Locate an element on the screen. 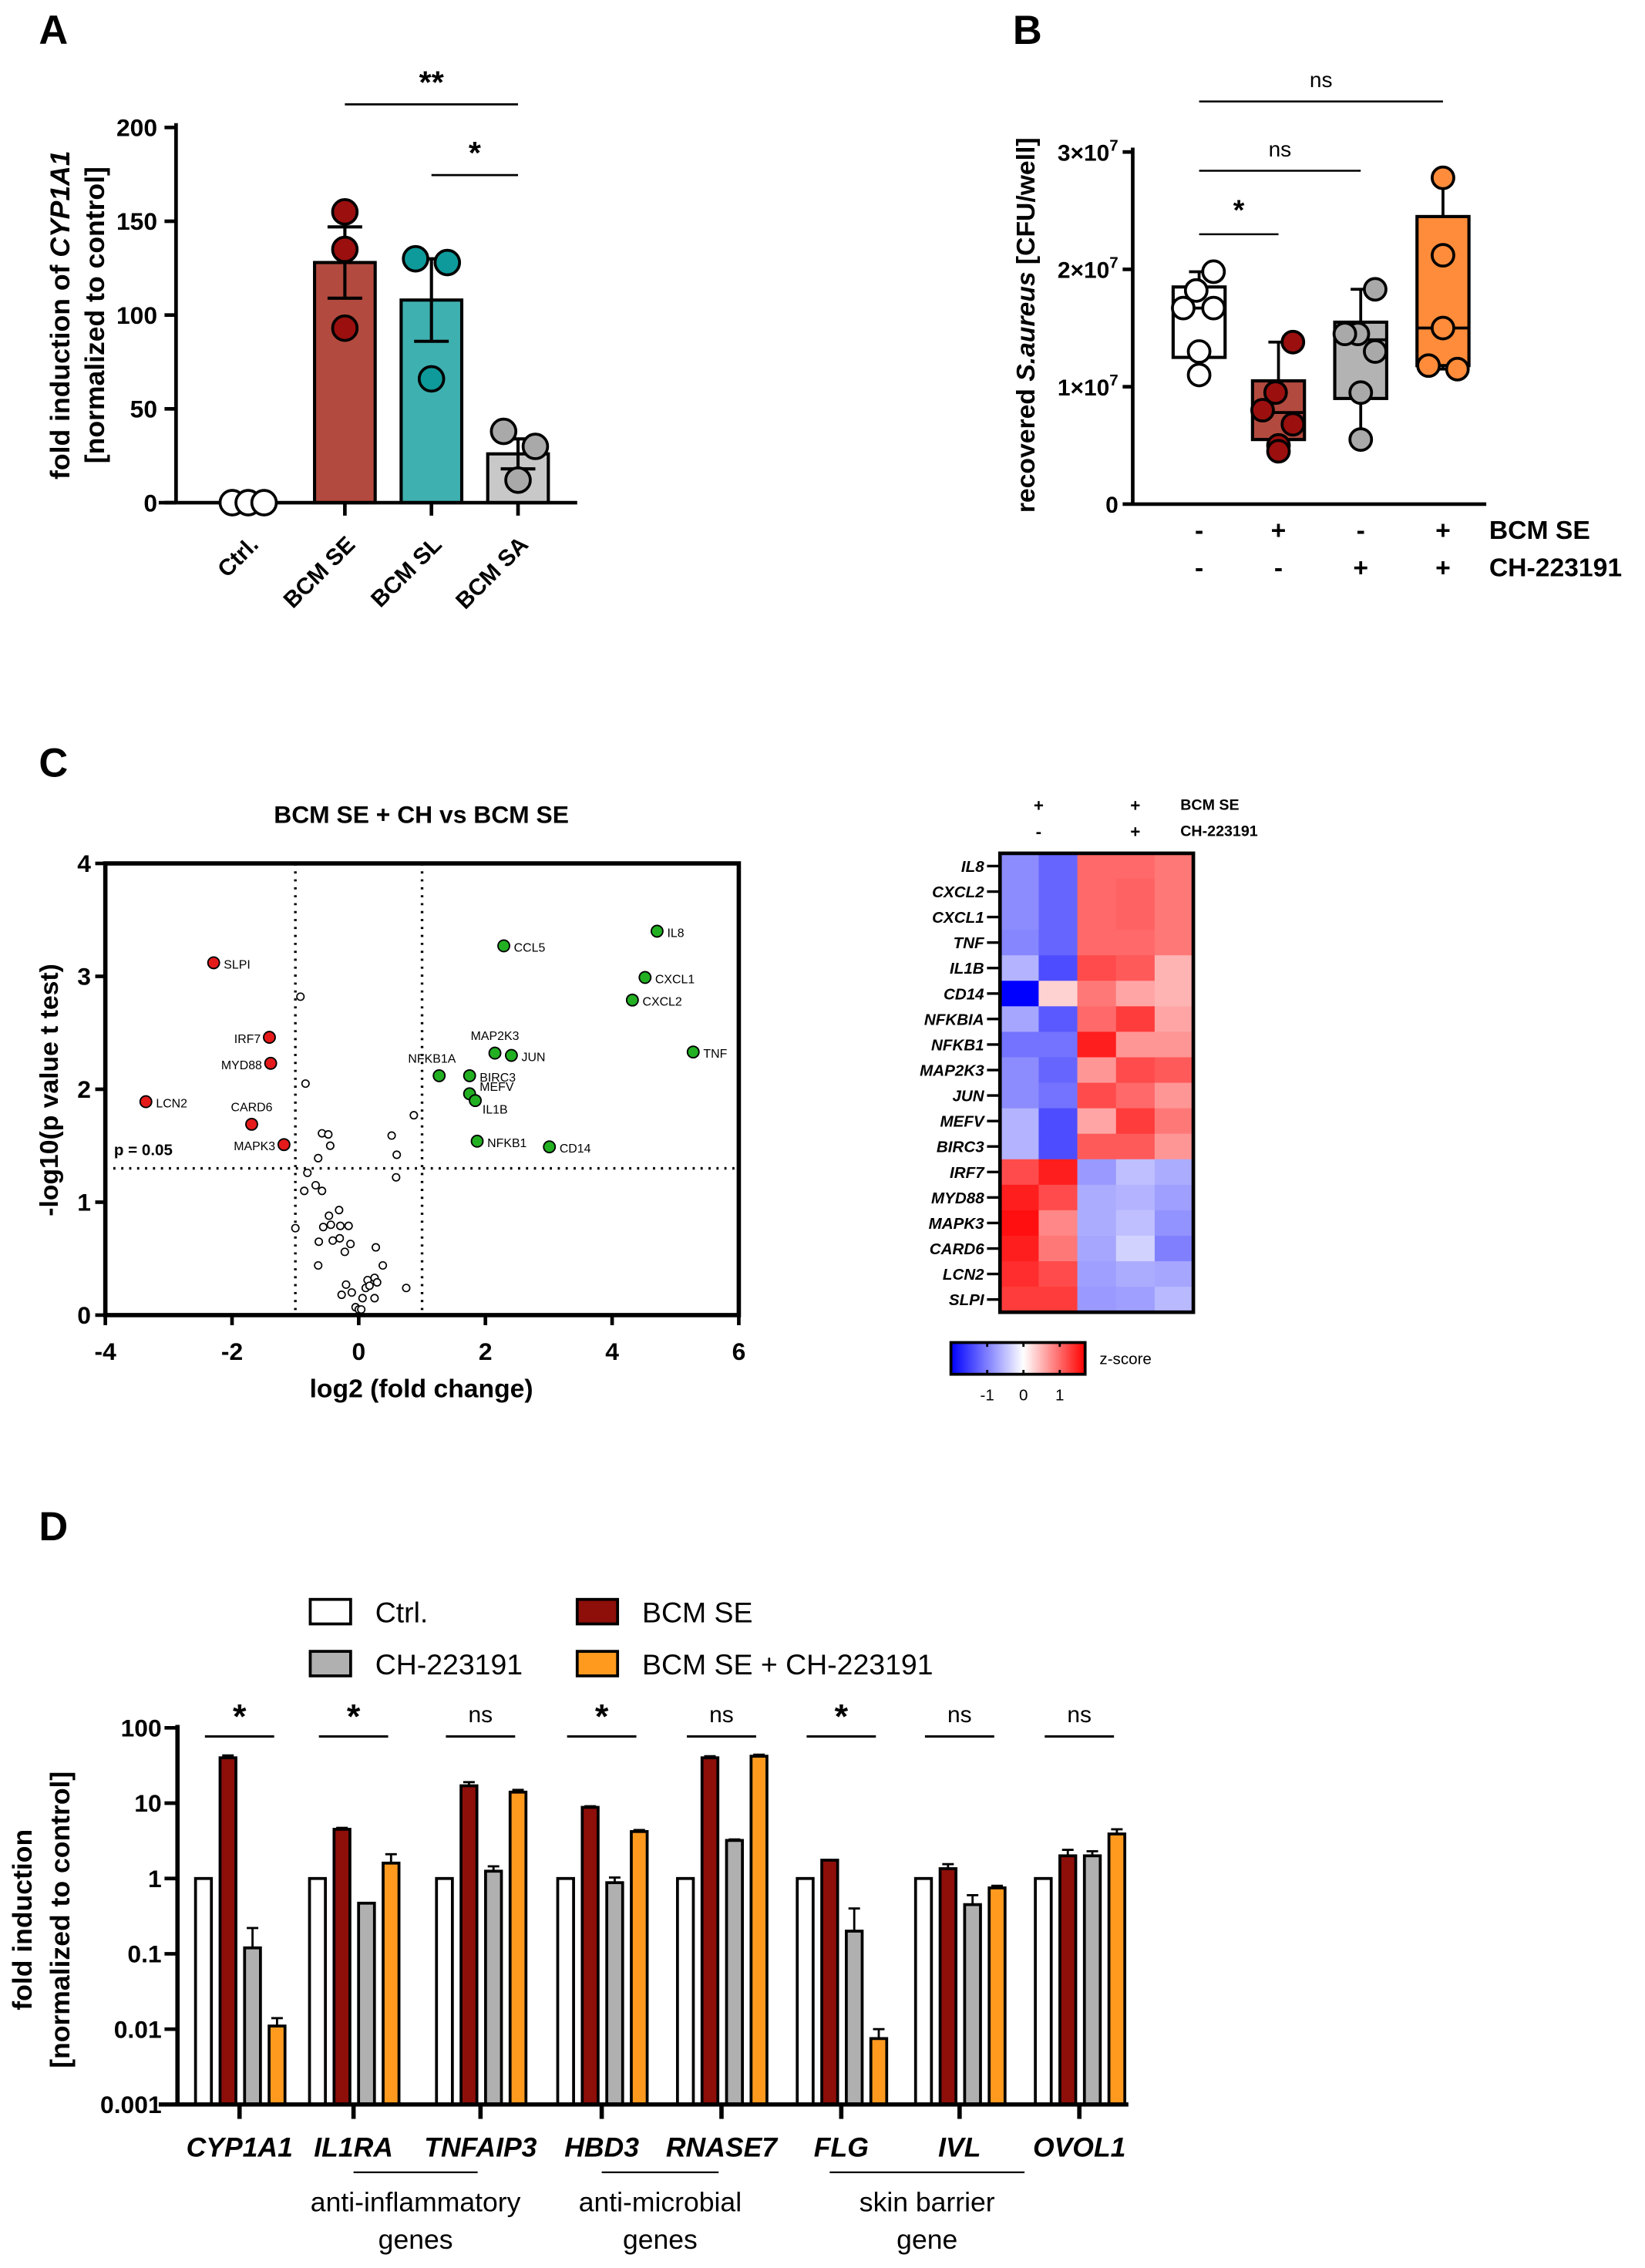 The image size is (1645, 2268). colorbar-tick-label: -1 is located at coordinates (987, 1395).